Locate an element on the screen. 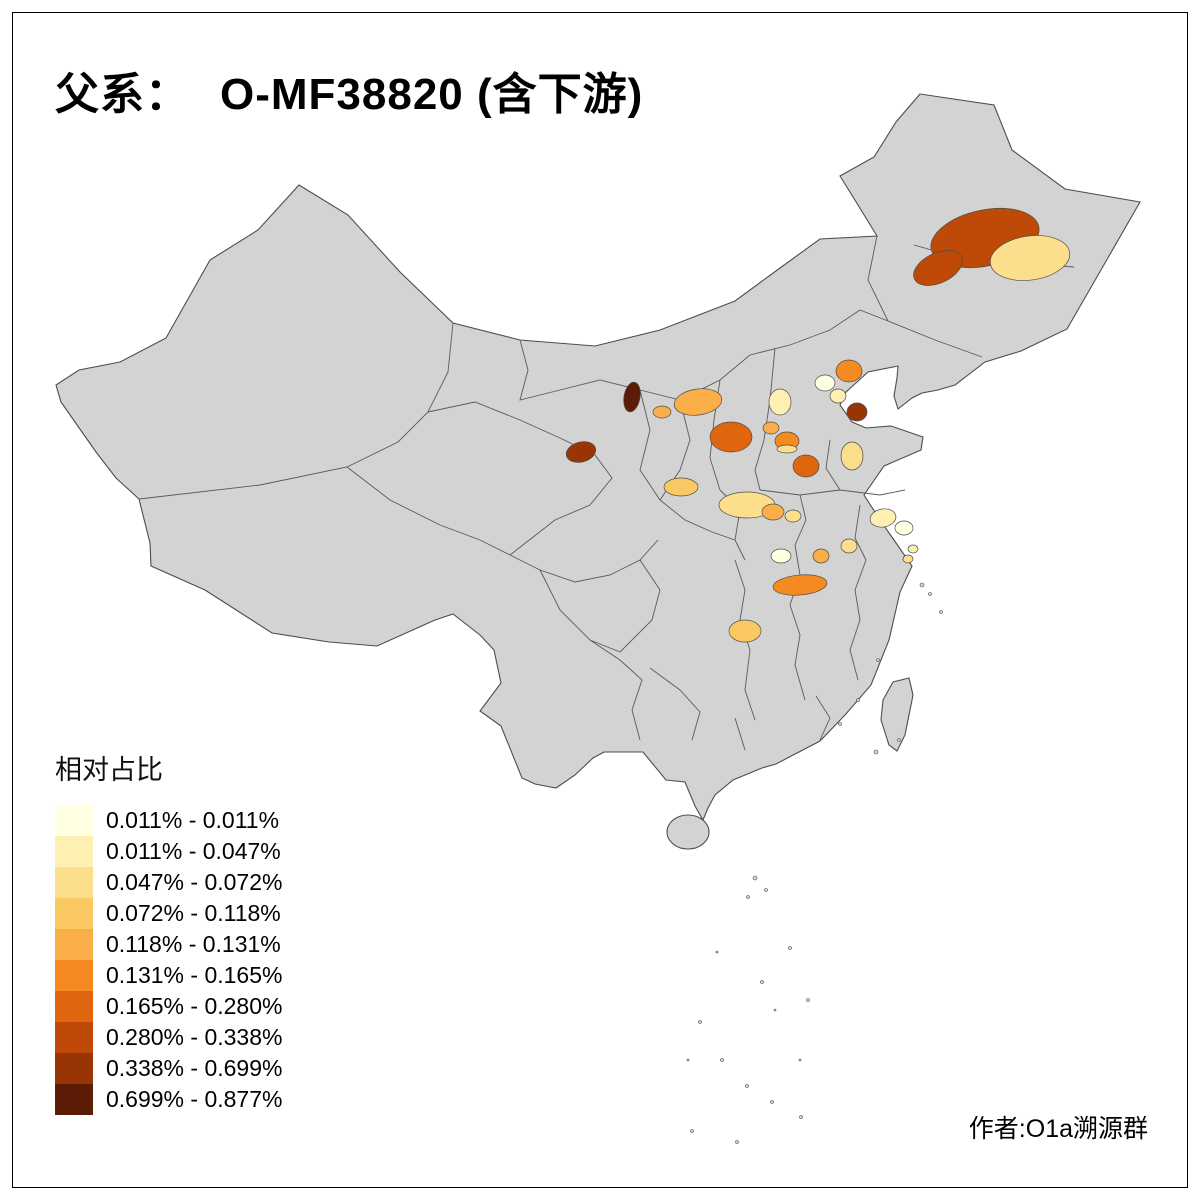  legend-item: 0.011% - 0.011% is located at coordinates (168, 820).